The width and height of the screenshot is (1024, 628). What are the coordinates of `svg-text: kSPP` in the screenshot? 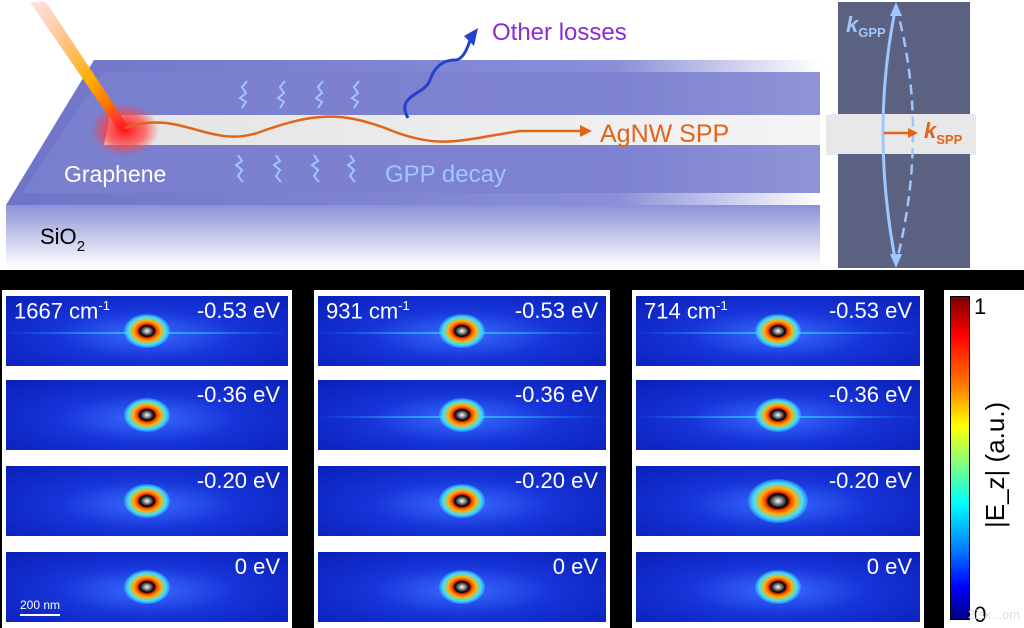 It's located at (943, 132).